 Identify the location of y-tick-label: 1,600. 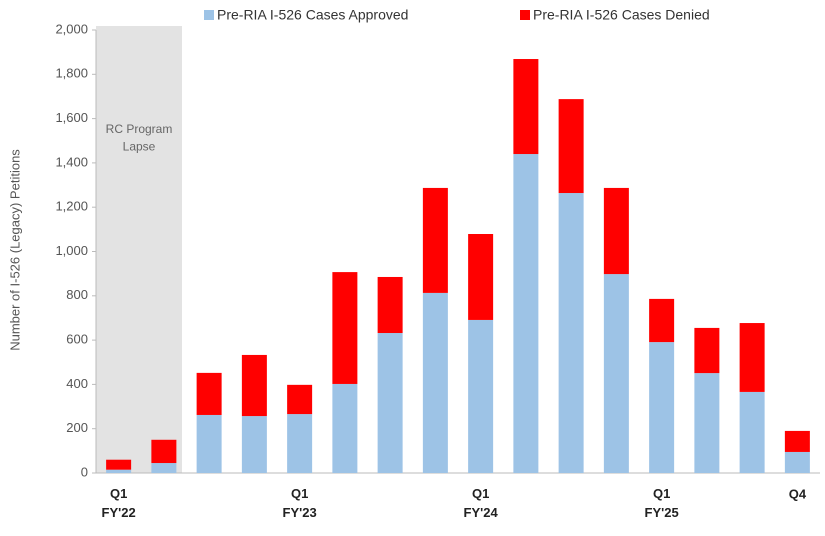
(71, 117).